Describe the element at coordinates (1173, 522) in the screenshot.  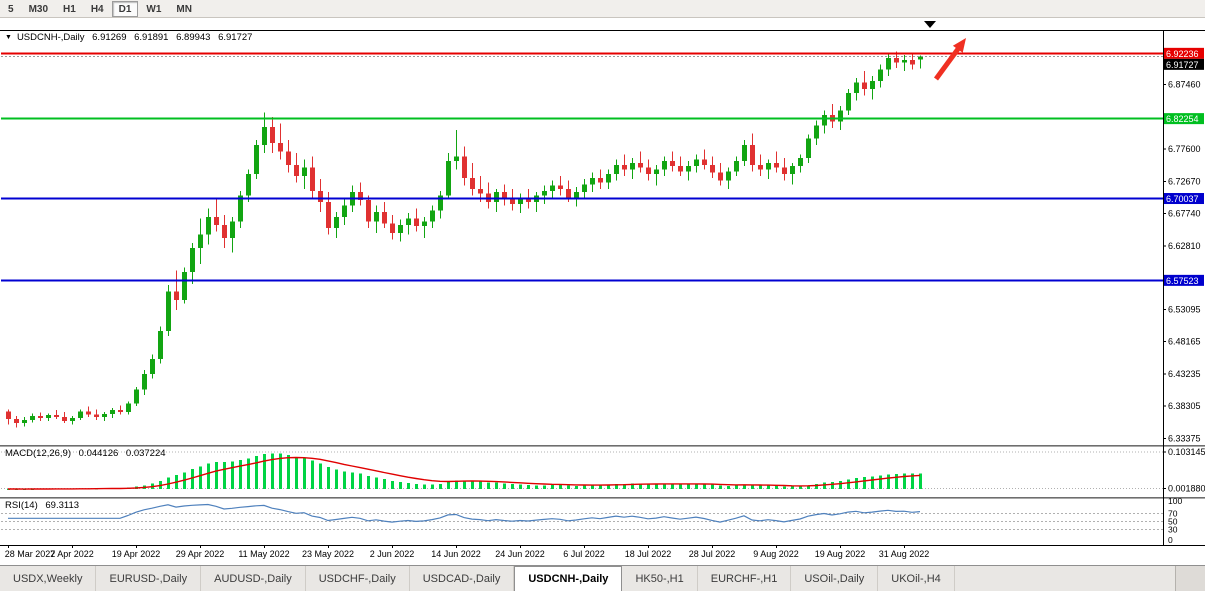
I see `rsi-axis-label: 50` at that location.